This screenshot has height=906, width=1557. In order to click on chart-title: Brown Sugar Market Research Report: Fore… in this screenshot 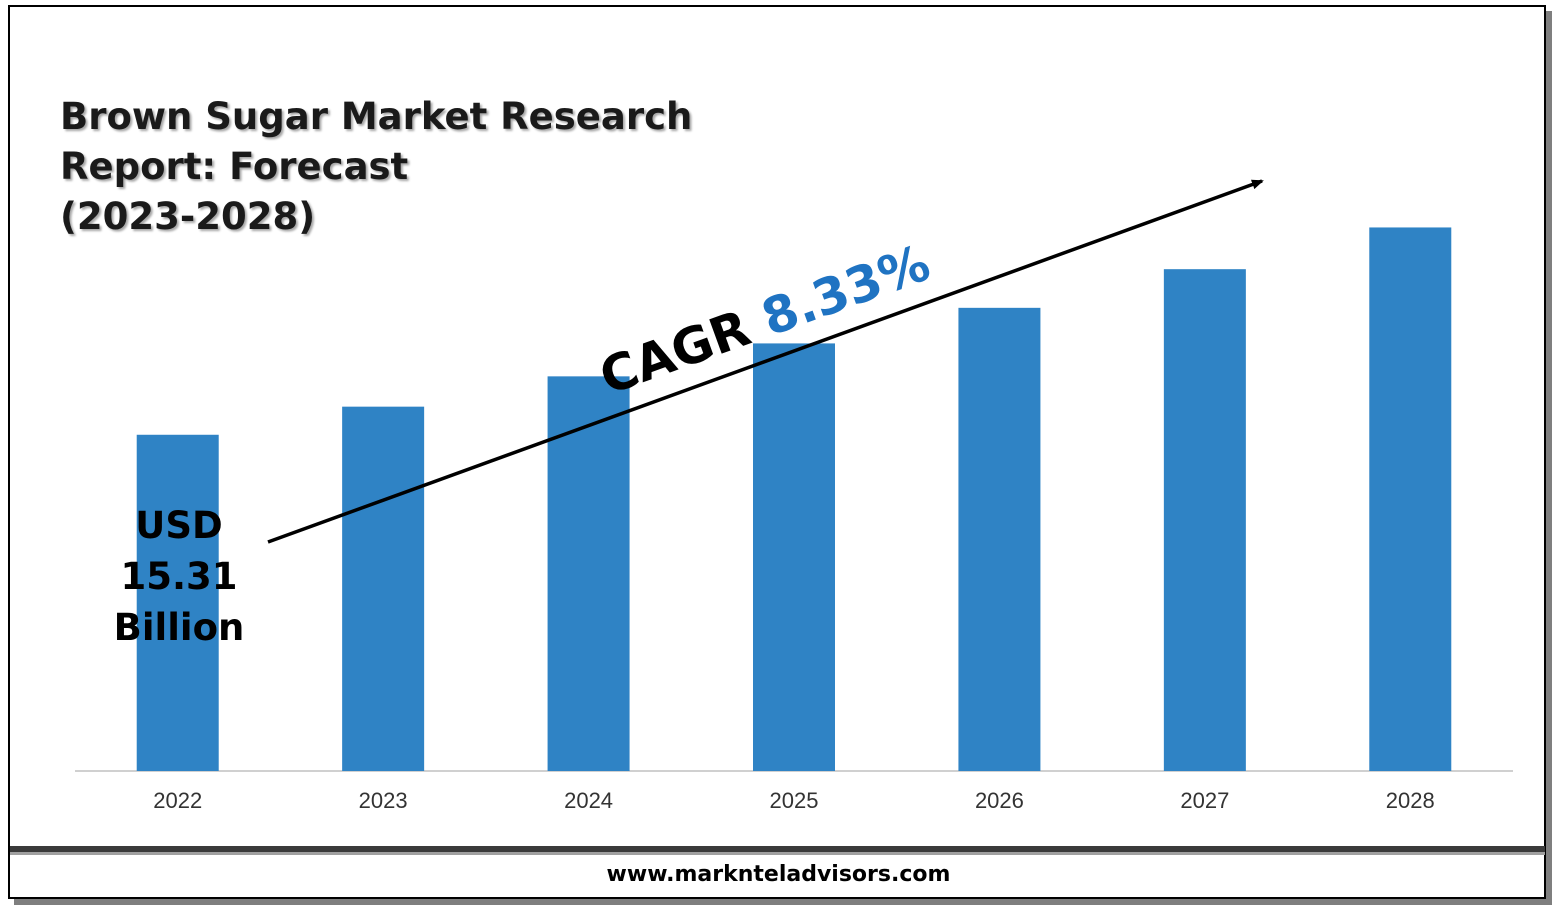, I will do `click(376, 167)`.